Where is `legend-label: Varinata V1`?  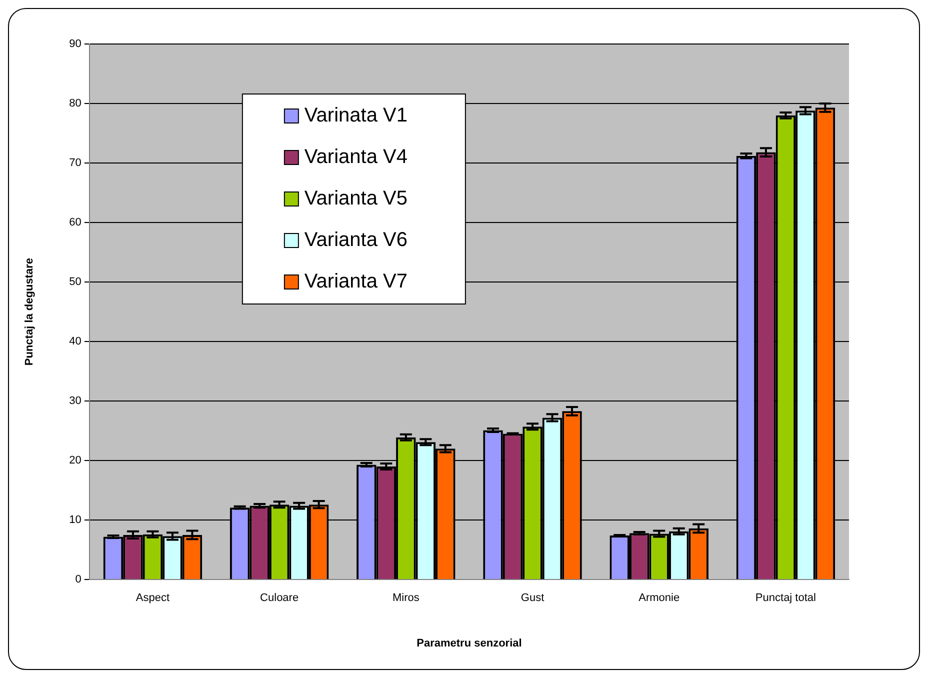 legend-label: Varinata V1 is located at coordinates (356, 115).